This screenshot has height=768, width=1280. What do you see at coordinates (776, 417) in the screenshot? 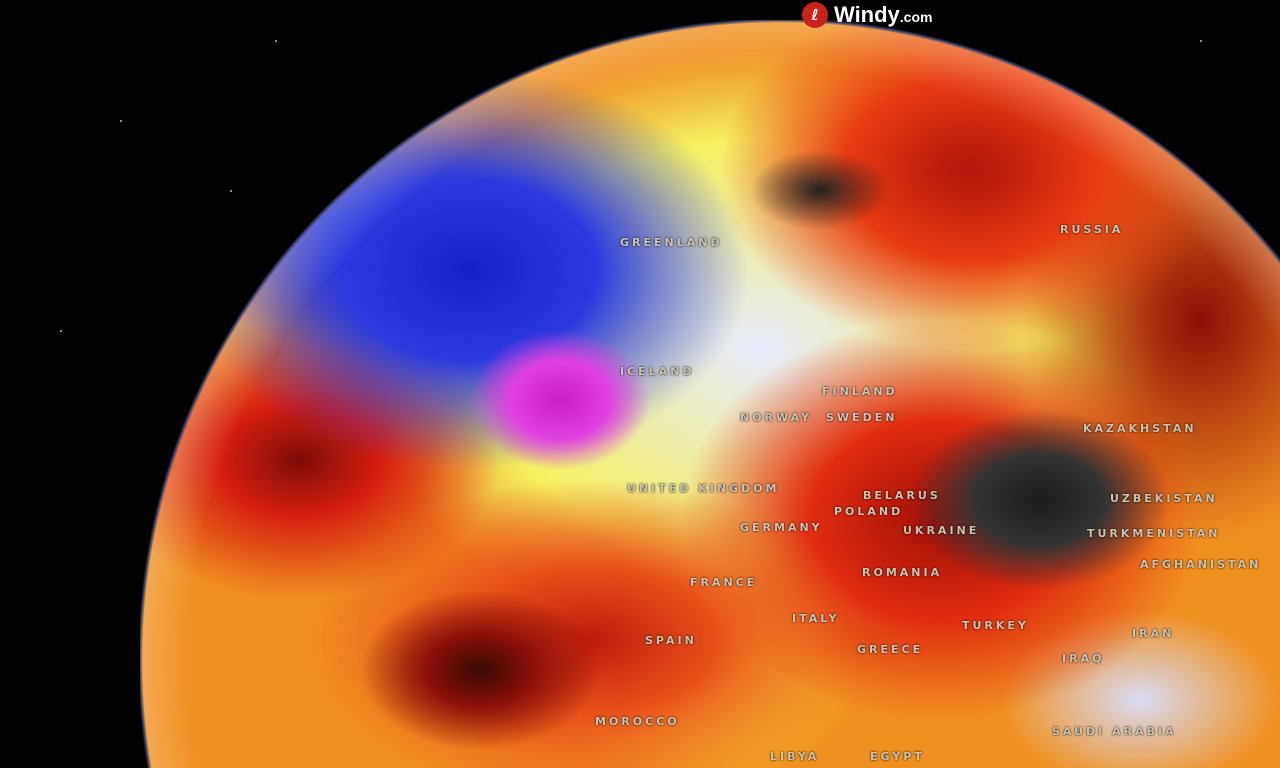
I see `label-norway: NORWAY` at bounding box center [776, 417].